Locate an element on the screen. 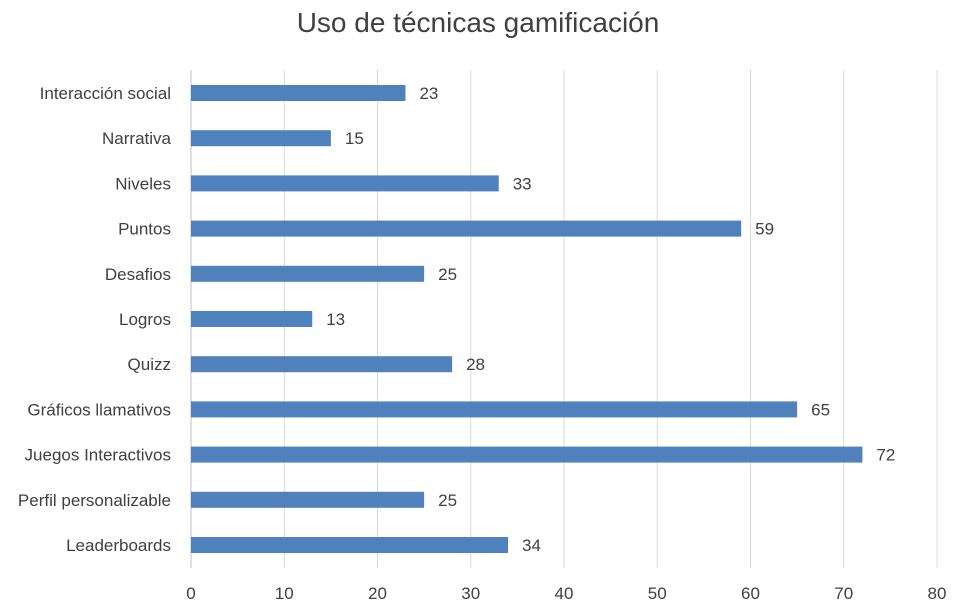 The width and height of the screenshot is (957, 610). x-tick-label: 50 is located at coordinates (657, 593).